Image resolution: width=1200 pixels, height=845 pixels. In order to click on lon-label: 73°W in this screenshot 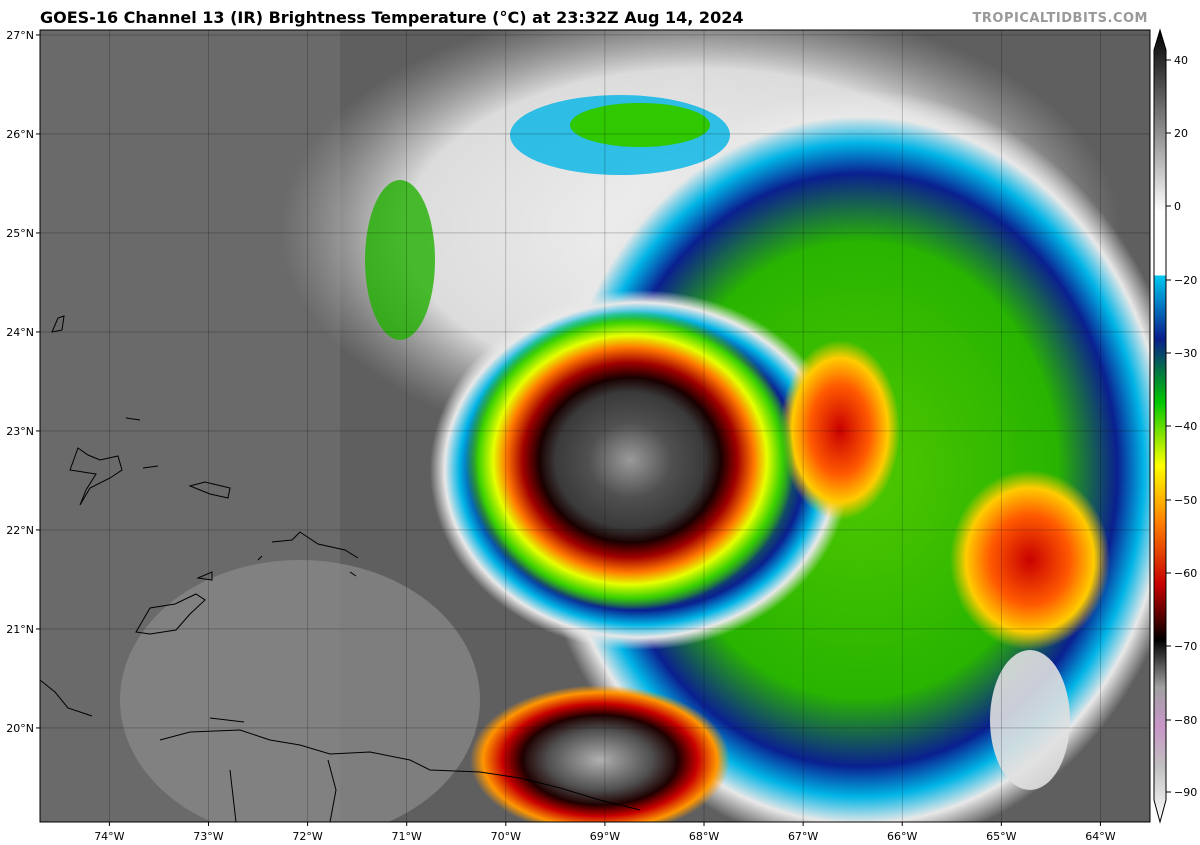, I will do `click(208, 836)`.